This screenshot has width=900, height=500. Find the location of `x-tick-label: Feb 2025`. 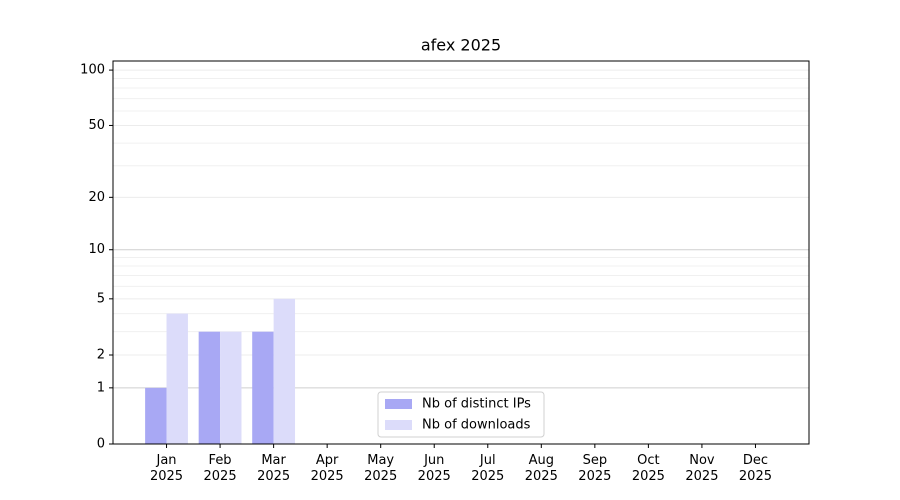

x-tick-label: Feb 2025 is located at coordinates (220, 468).